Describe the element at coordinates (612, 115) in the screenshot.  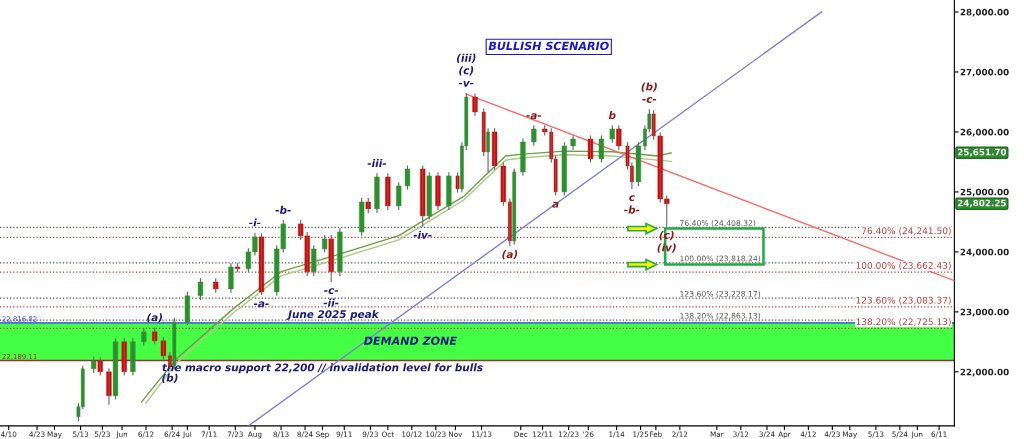
I see `annotation: b` at that location.